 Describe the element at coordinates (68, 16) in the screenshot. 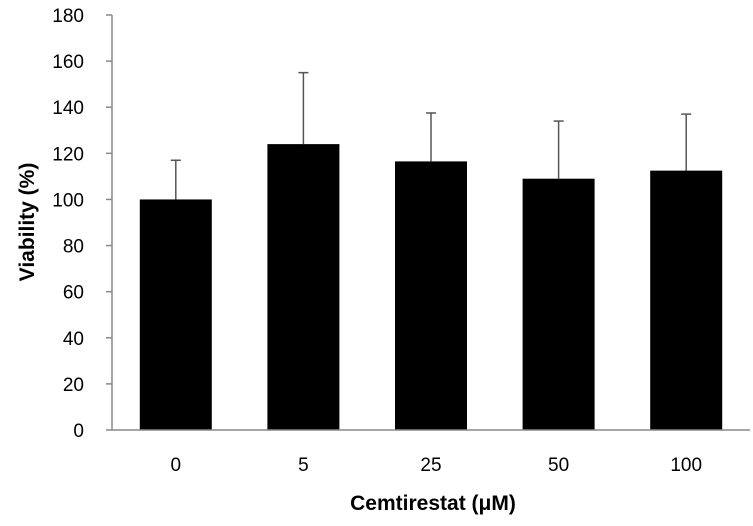

I see `y-tick-label: 180` at that location.